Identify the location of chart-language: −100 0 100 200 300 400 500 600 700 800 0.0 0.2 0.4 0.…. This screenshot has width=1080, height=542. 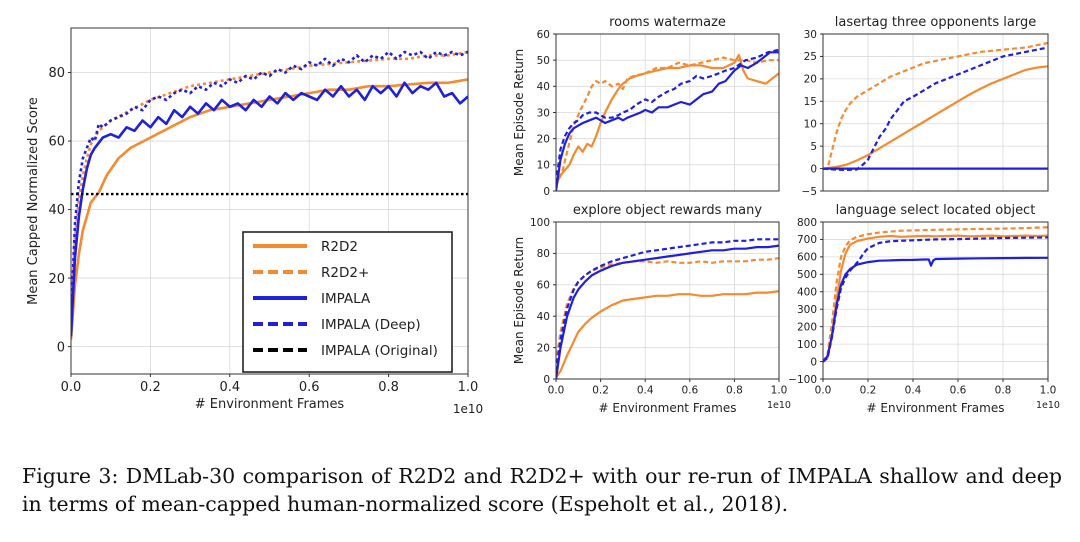
(924, 309).